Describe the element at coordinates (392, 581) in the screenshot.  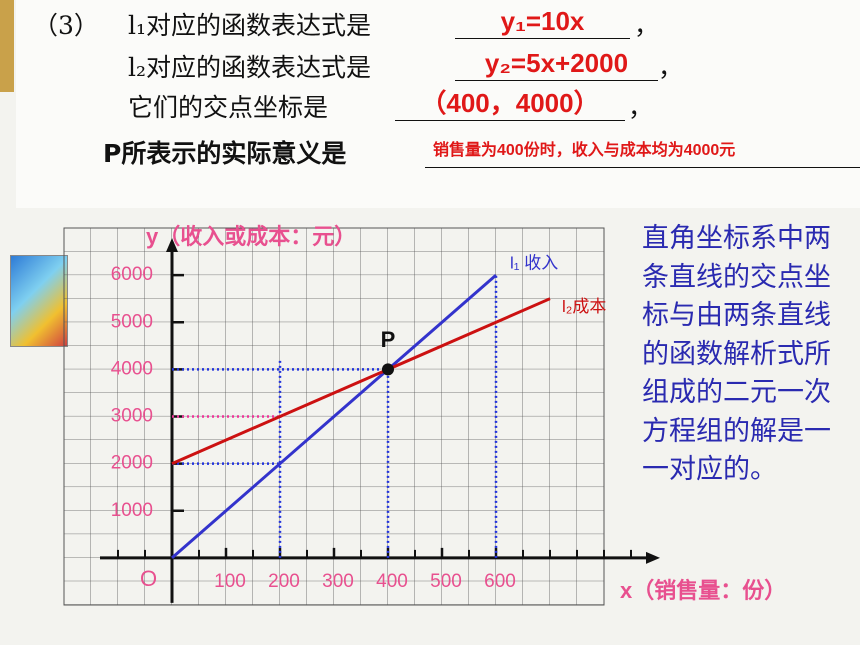
I see `x-tick-label: 400` at that location.